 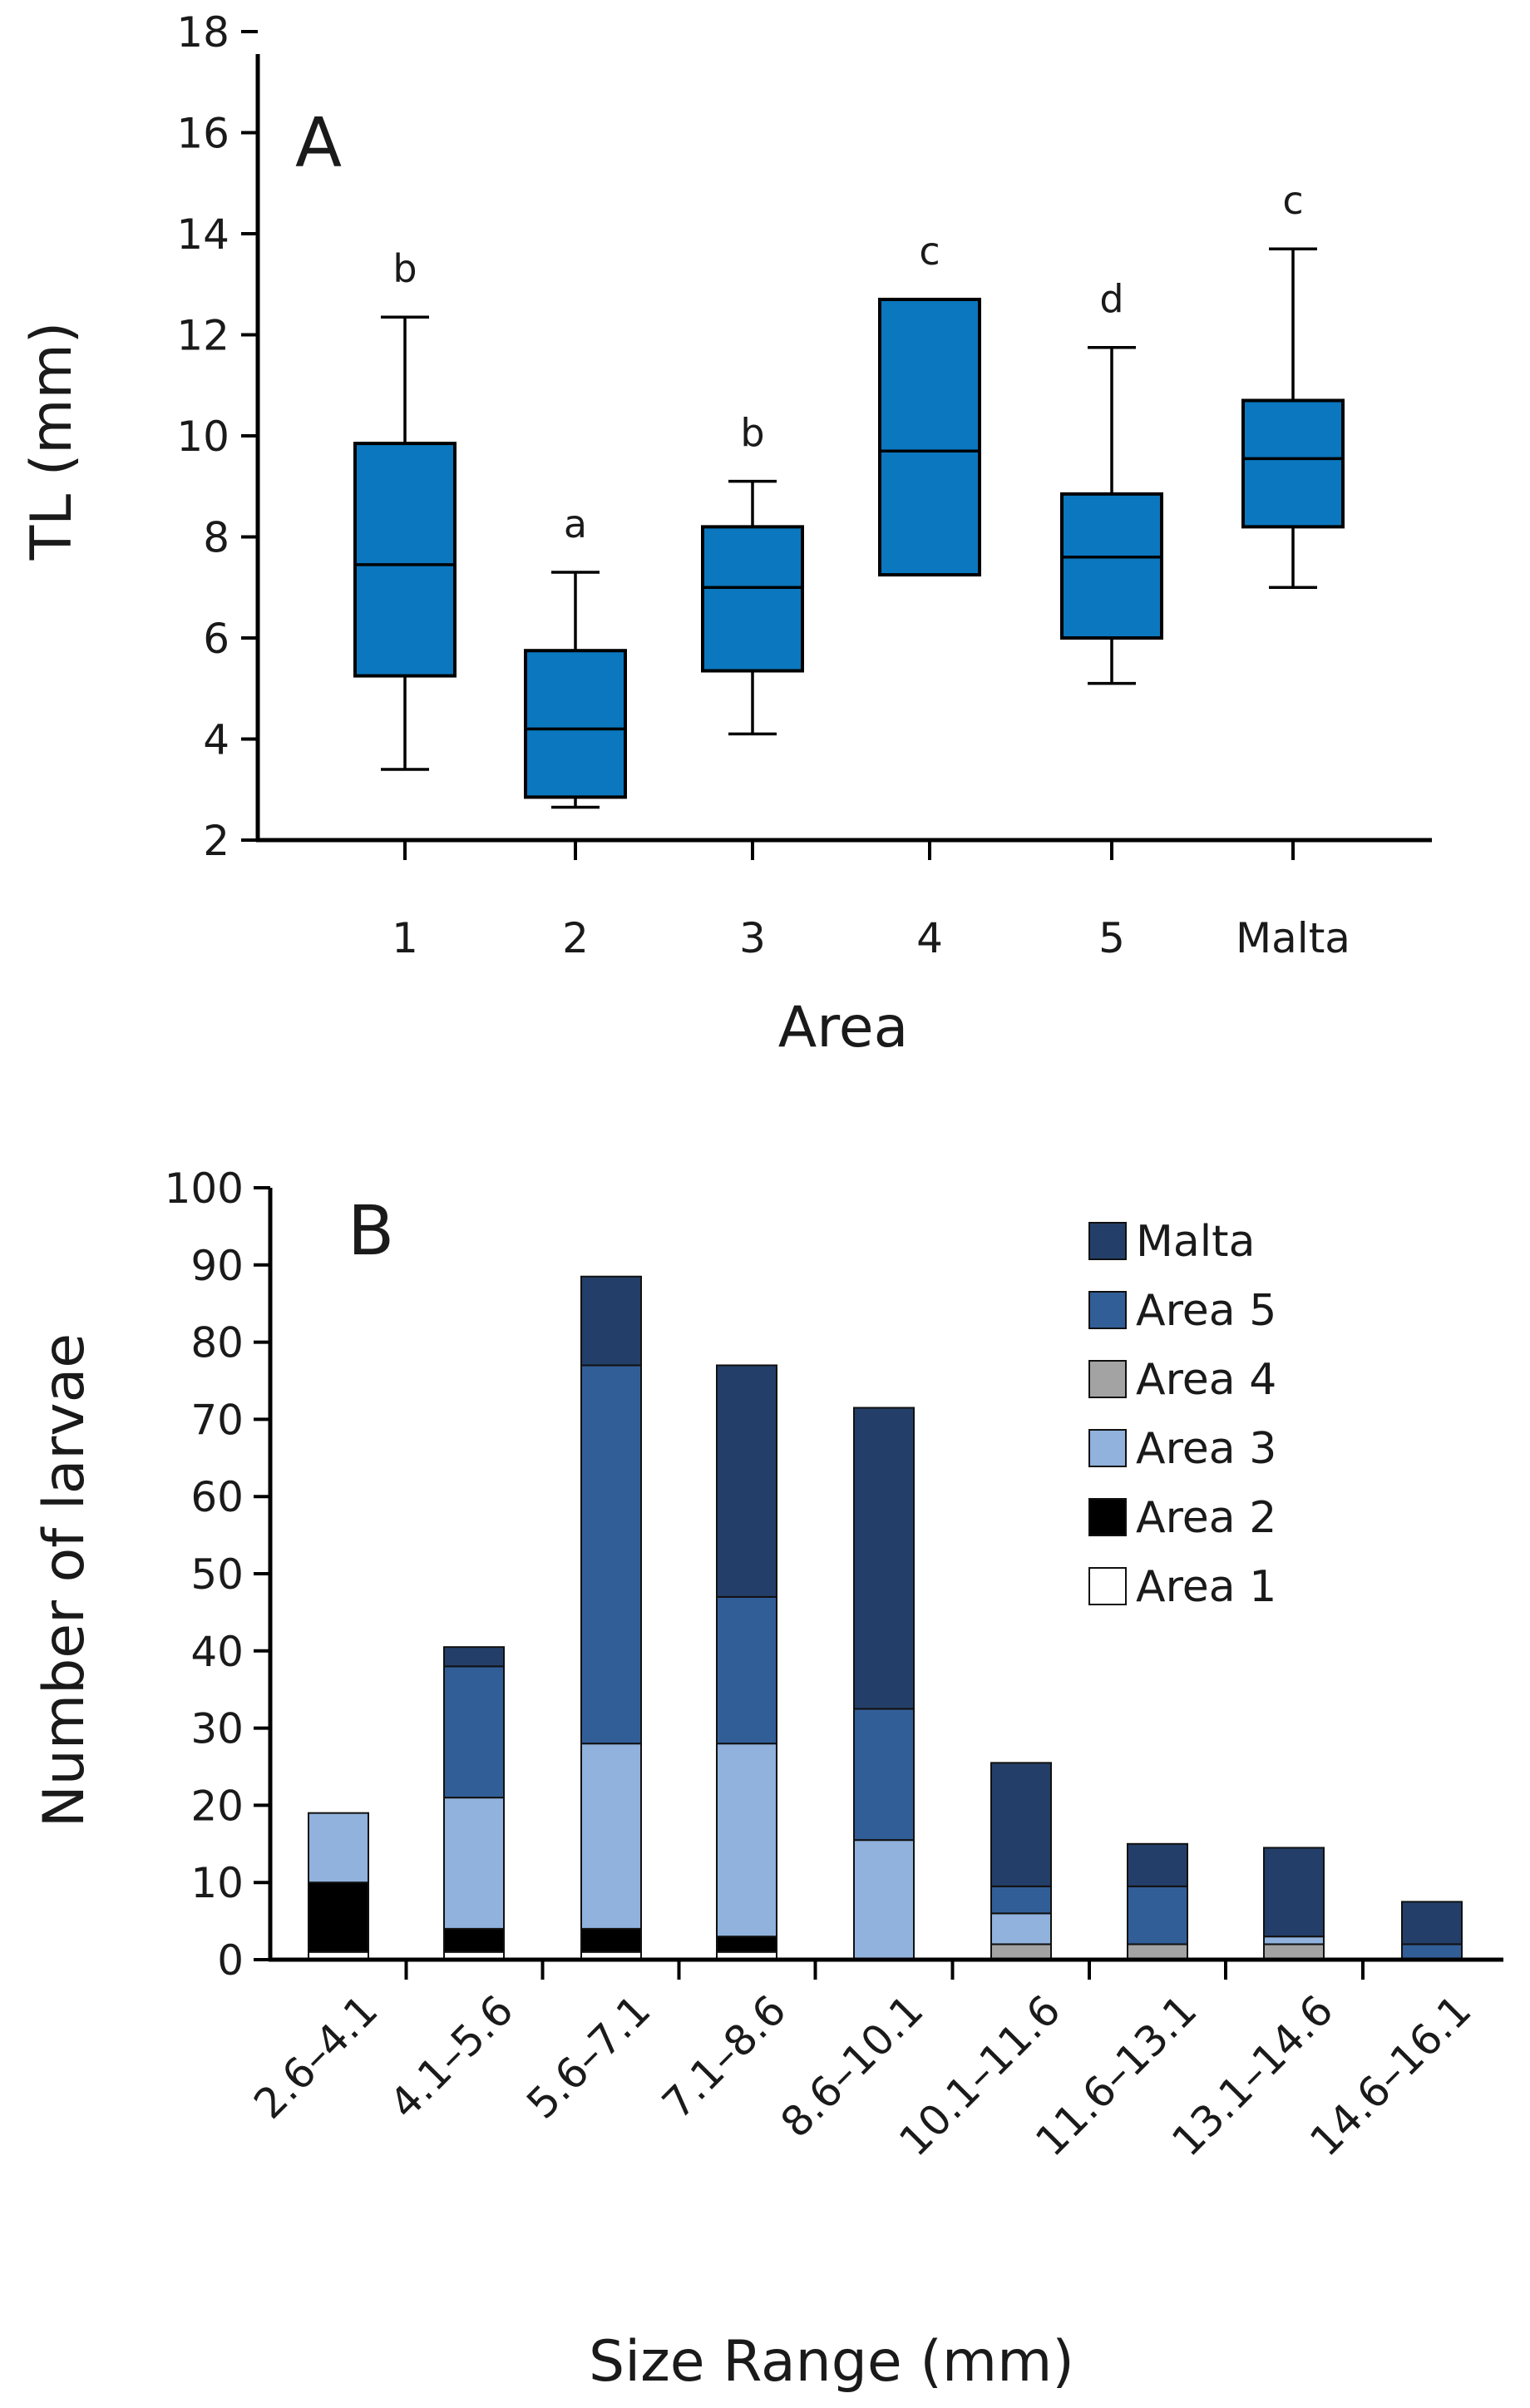 I want to click on panel-a-x-tick-label: 4, so click(x=929, y=938).